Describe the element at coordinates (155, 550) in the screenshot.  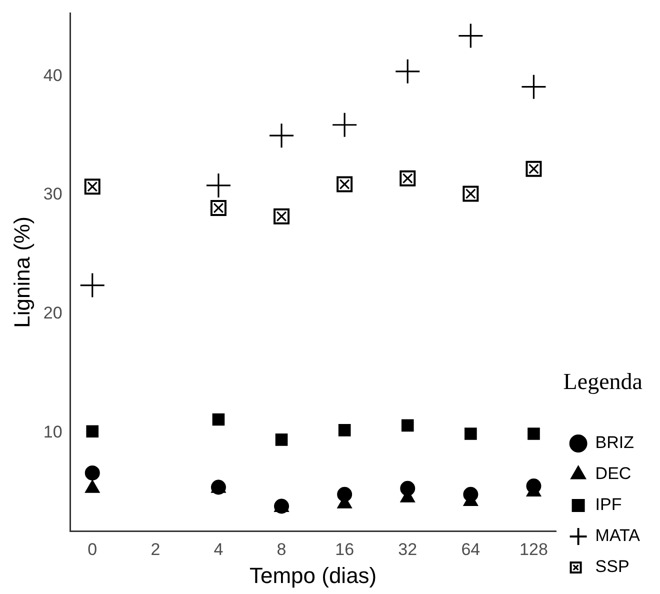
I see `x-tick-label: 2` at that location.